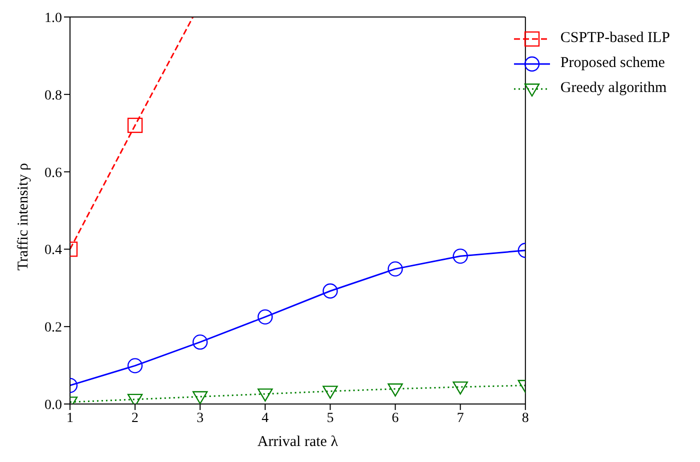  What do you see at coordinates (612, 63) in the screenshot?
I see `legend-label: Proposed scheme` at bounding box center [612, 63].